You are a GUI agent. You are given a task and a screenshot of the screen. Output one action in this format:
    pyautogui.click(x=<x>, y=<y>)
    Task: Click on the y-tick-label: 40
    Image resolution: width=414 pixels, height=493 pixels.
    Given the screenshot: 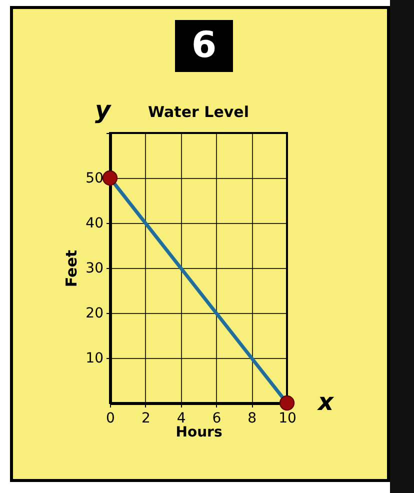 What is the action you would take?
    pyautogui.click(x=95, y=224)
    